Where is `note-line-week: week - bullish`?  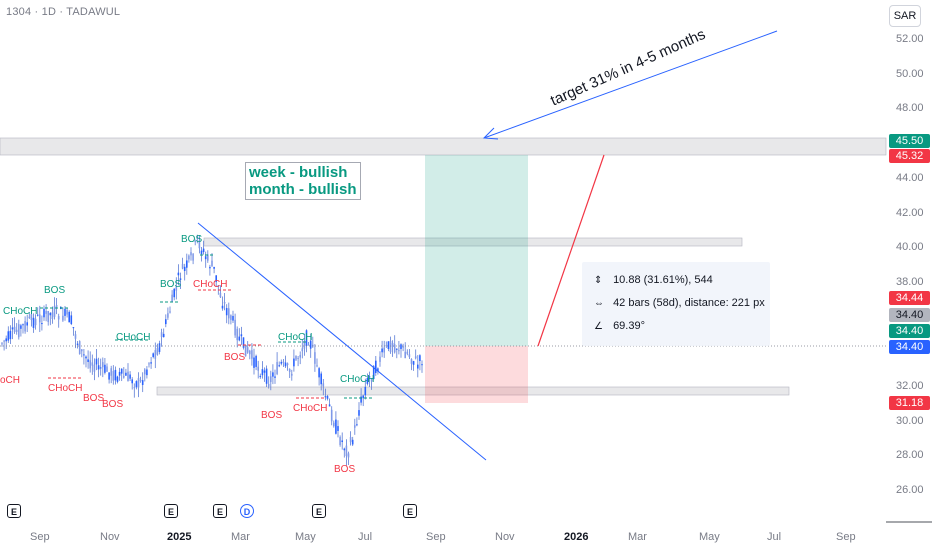 note-line-week: week - bullish is located at coordinates (298, 172).